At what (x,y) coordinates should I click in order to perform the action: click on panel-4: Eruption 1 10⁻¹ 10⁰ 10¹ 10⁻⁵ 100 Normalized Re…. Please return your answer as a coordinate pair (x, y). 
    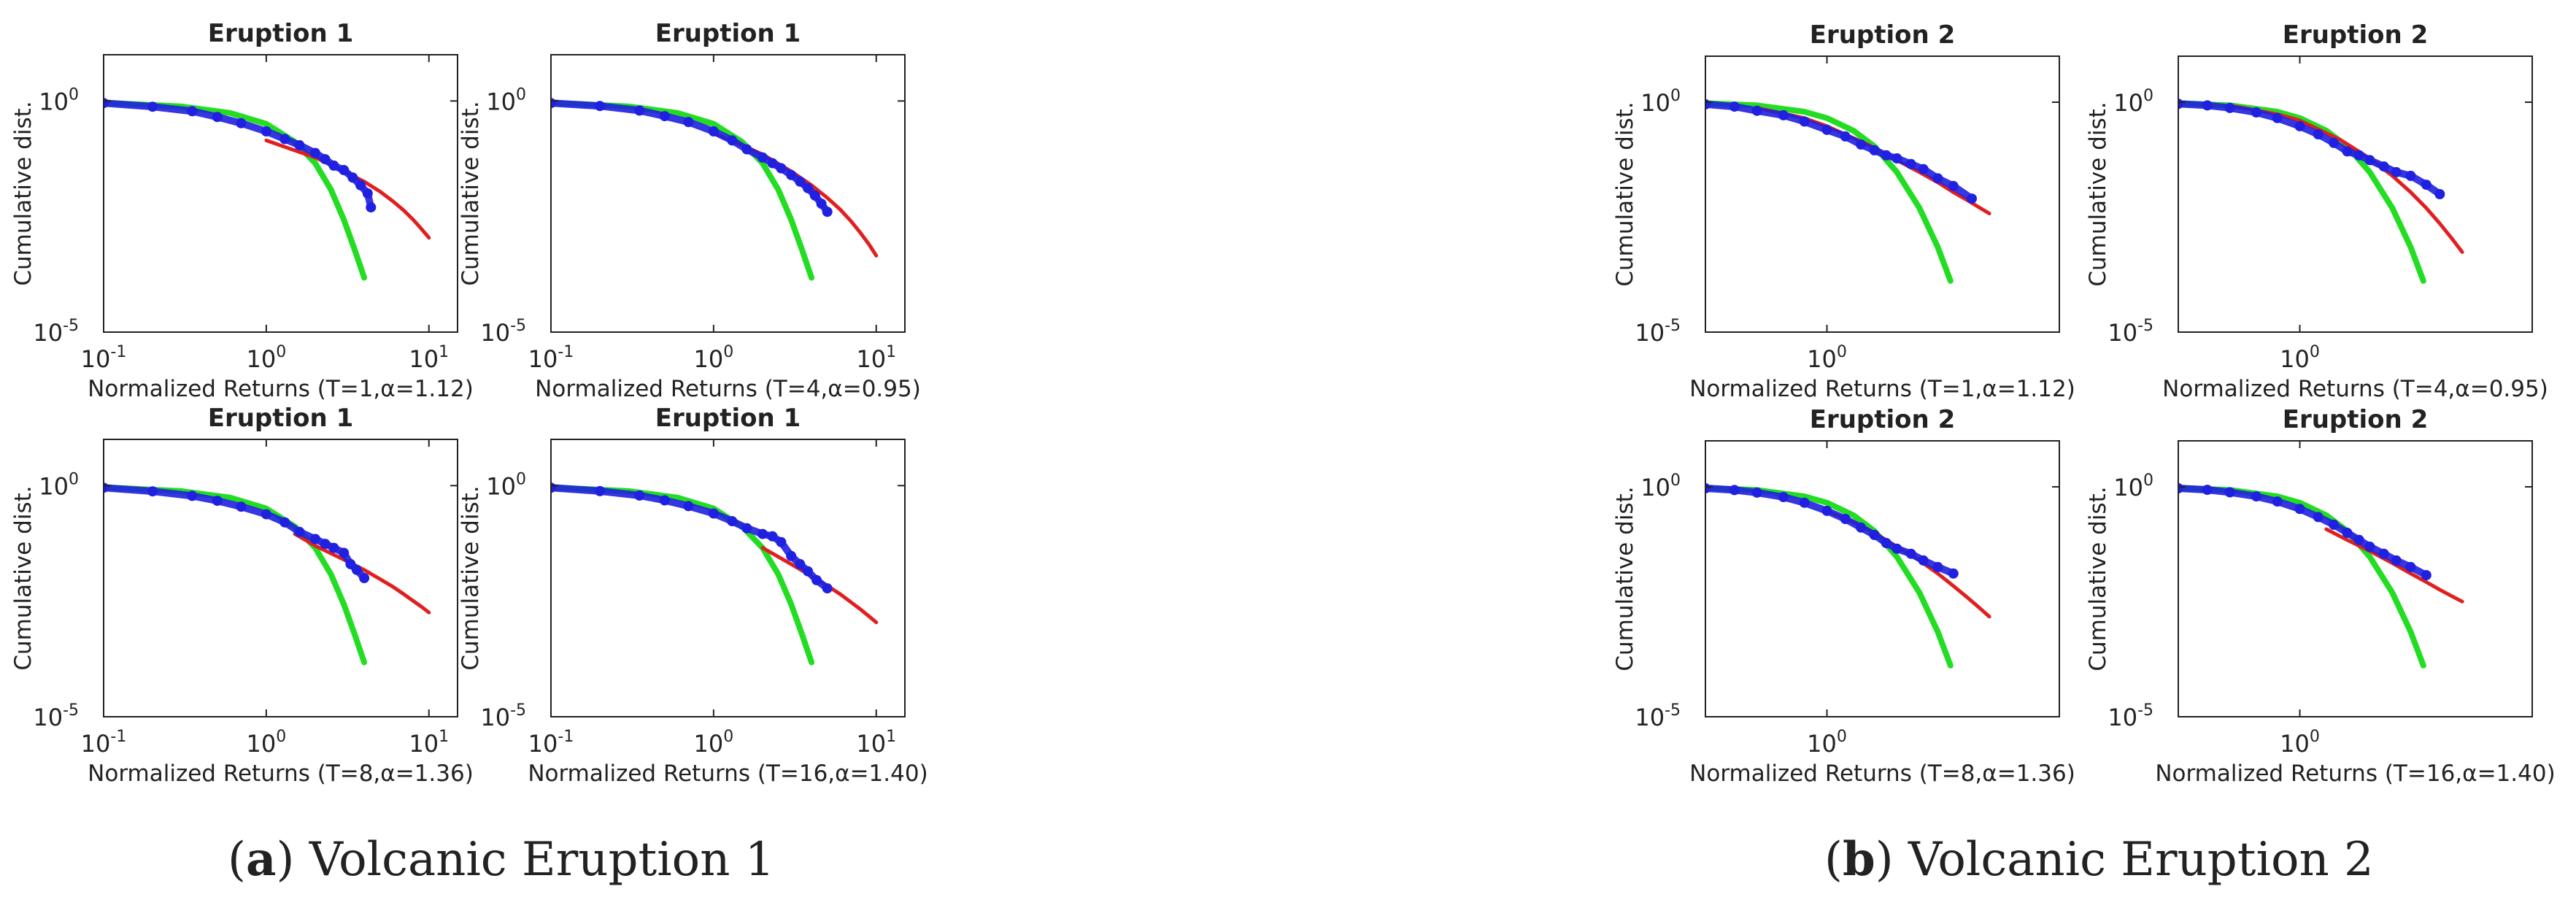
    Looking at the image, I should click on (693, 595).